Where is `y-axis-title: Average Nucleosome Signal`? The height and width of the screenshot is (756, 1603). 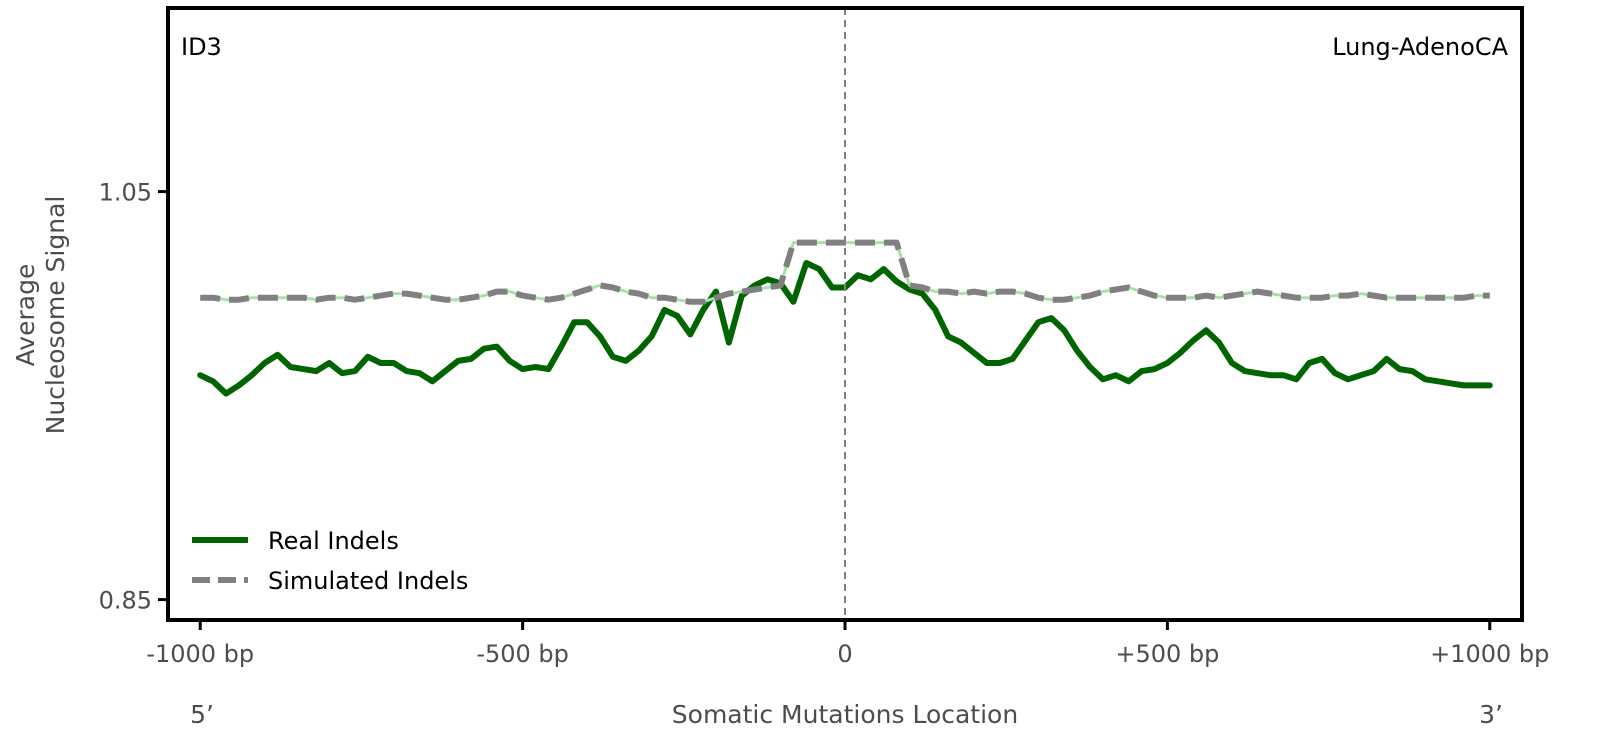 y-axis-title: Average Nucleosome Signal is located at coordinates (40, 315).